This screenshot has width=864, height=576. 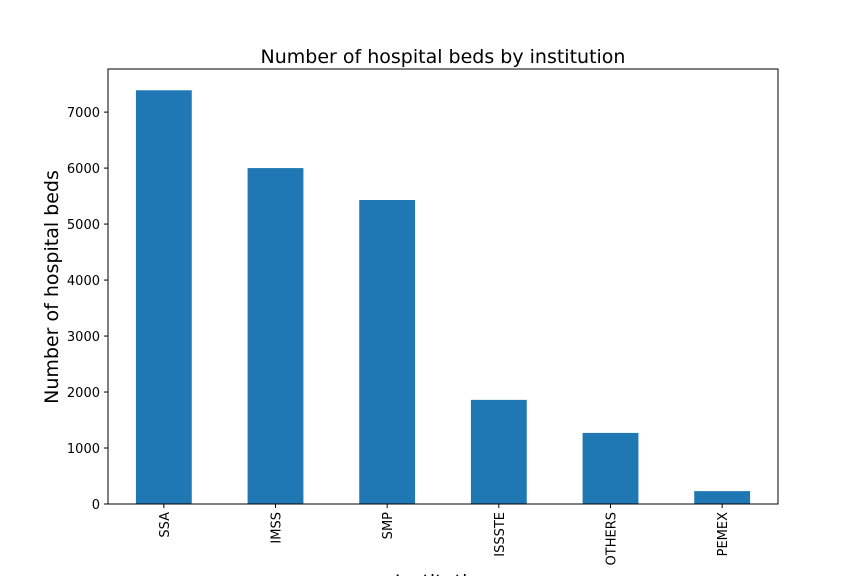 I want to click on y-tick-label: 1000, so click(x=83, y=449).